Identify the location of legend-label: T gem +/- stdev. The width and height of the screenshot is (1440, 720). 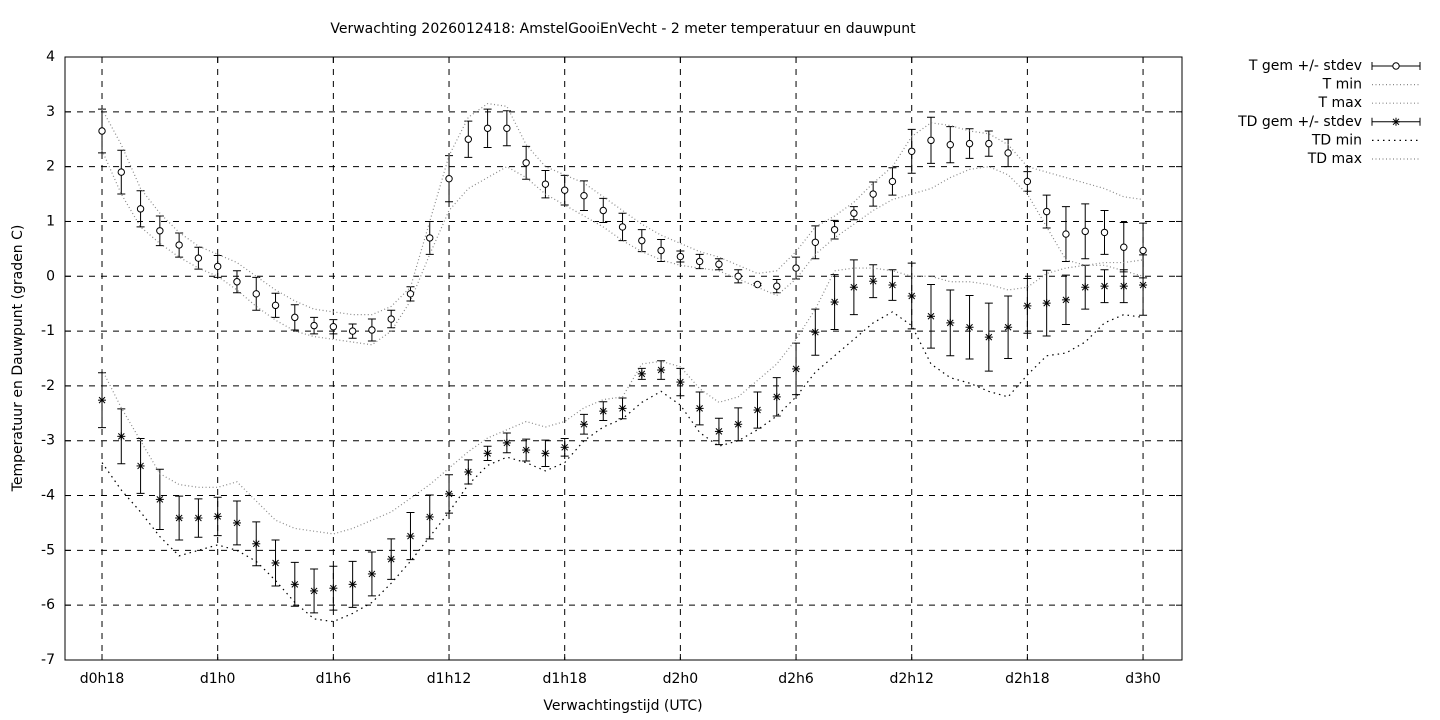
(1305, 66).